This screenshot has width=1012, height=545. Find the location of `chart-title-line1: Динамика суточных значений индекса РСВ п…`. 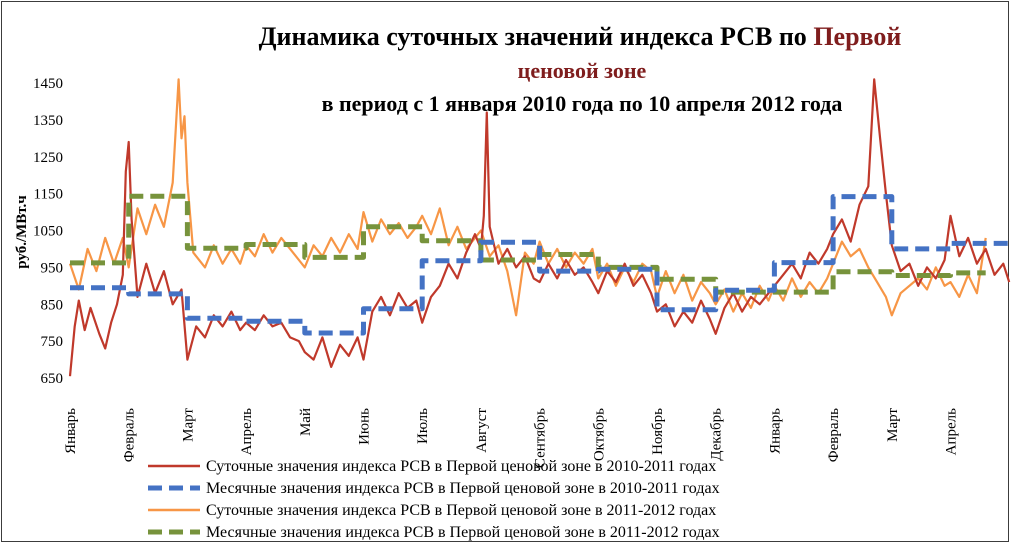

chart-title-line1: Динамика суточных значений индекса РСВ п… is located at coordinates (580, 36).